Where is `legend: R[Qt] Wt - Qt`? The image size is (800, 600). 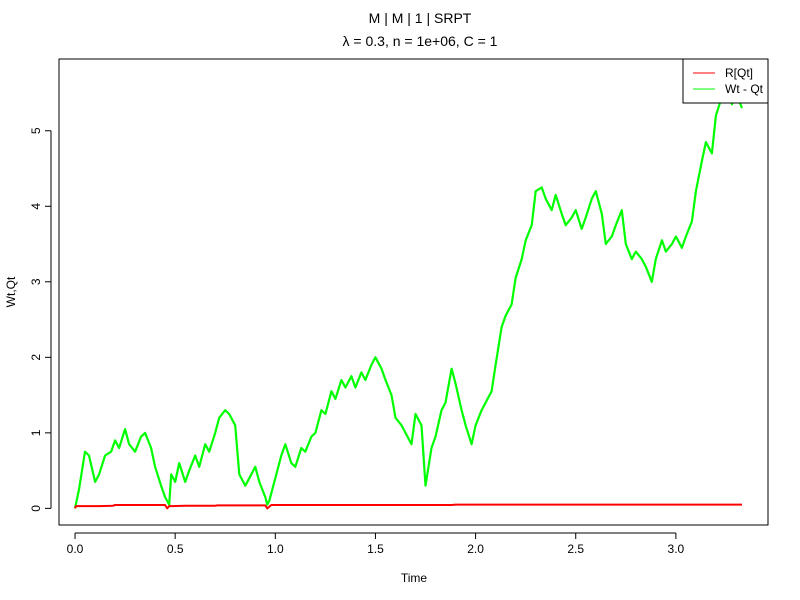 legend: R[Qt] Wt - Qt is located at coordinates (725, 81).